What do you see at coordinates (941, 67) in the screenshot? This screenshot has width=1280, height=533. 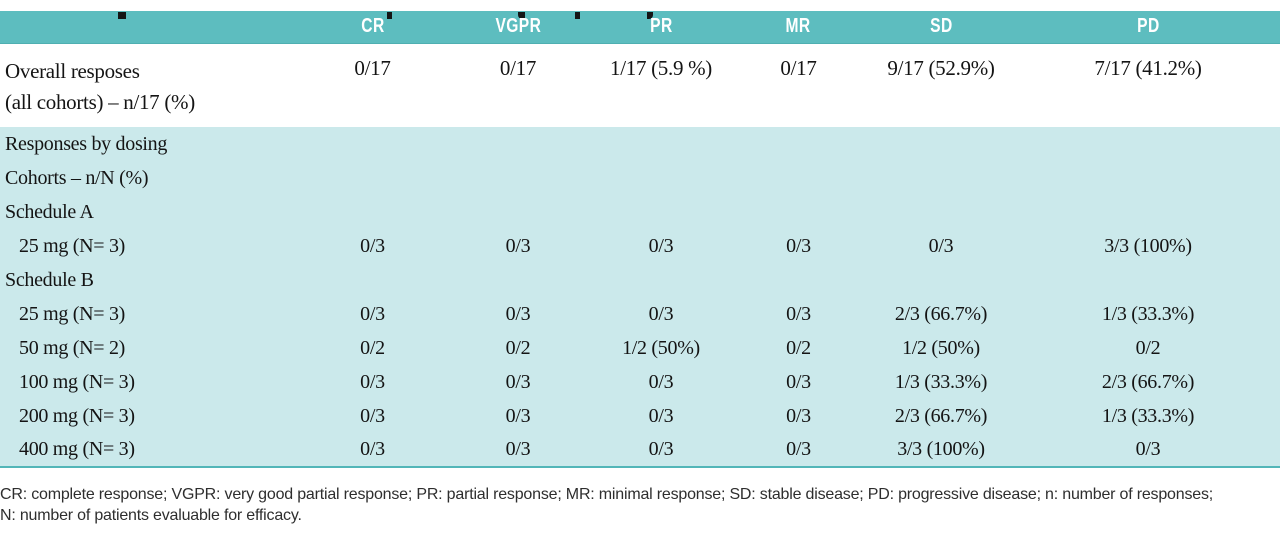 I see `table-cell: 9/17 (52.9%)` at bounding box center [941, 67].